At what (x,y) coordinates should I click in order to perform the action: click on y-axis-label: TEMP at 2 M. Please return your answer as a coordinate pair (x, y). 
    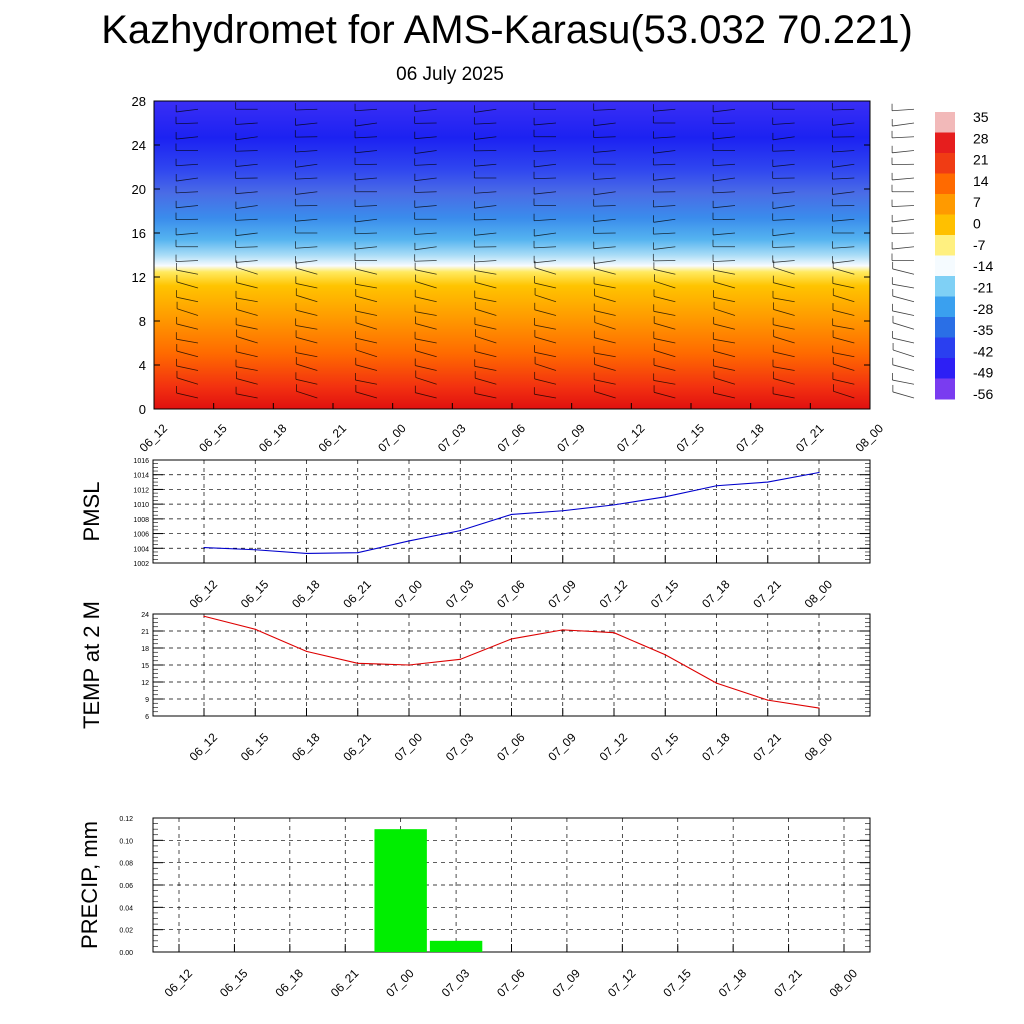
    Looking at the image, I should click on (91, 665).